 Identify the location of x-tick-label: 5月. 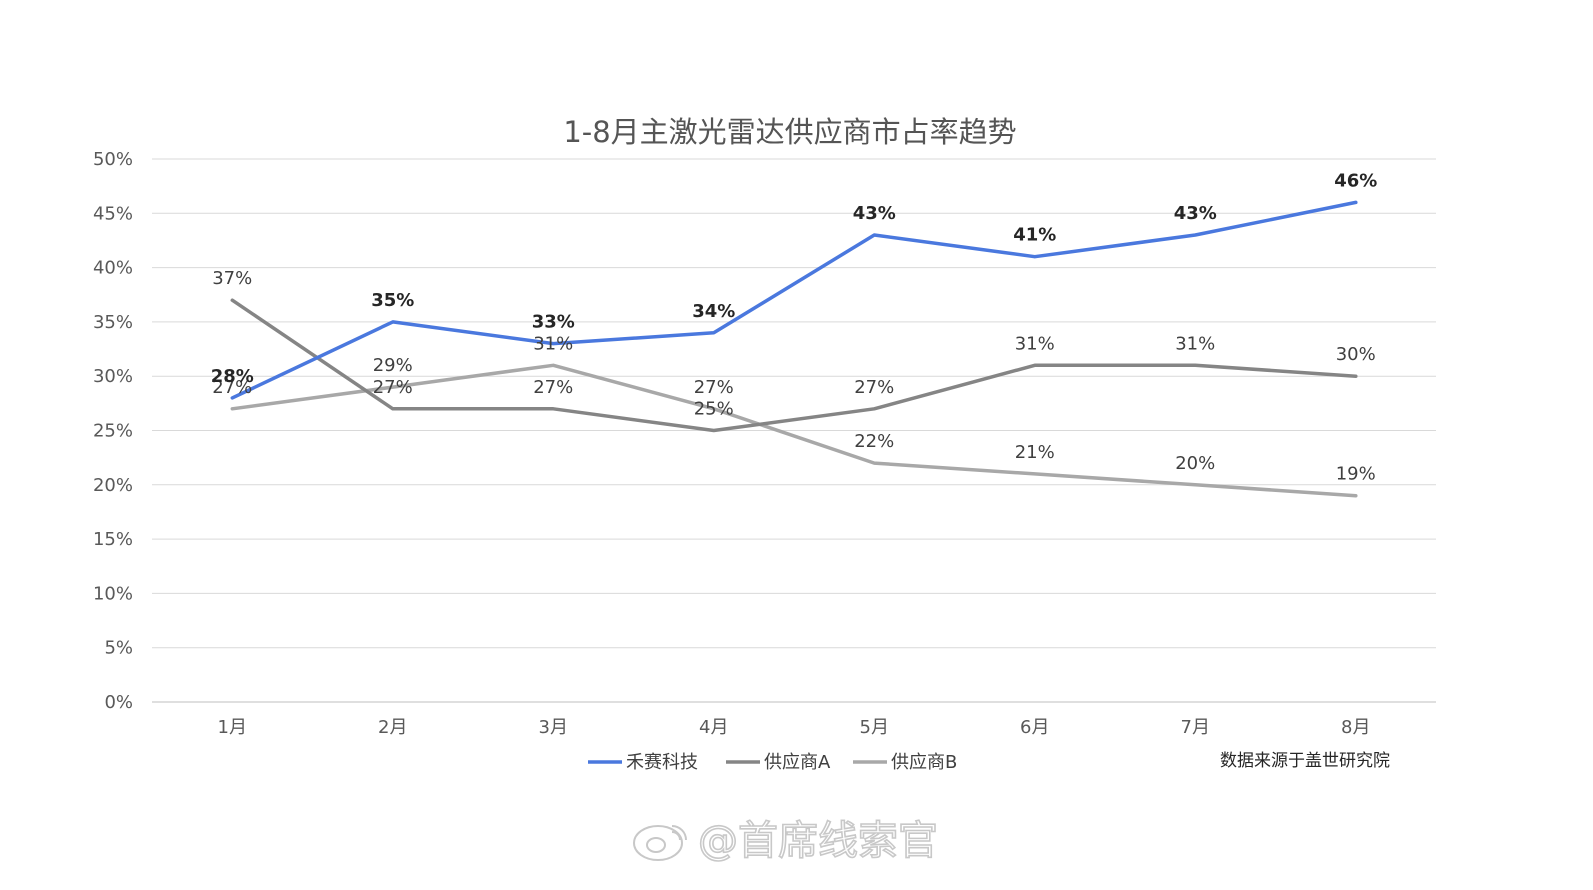
(874, 727).